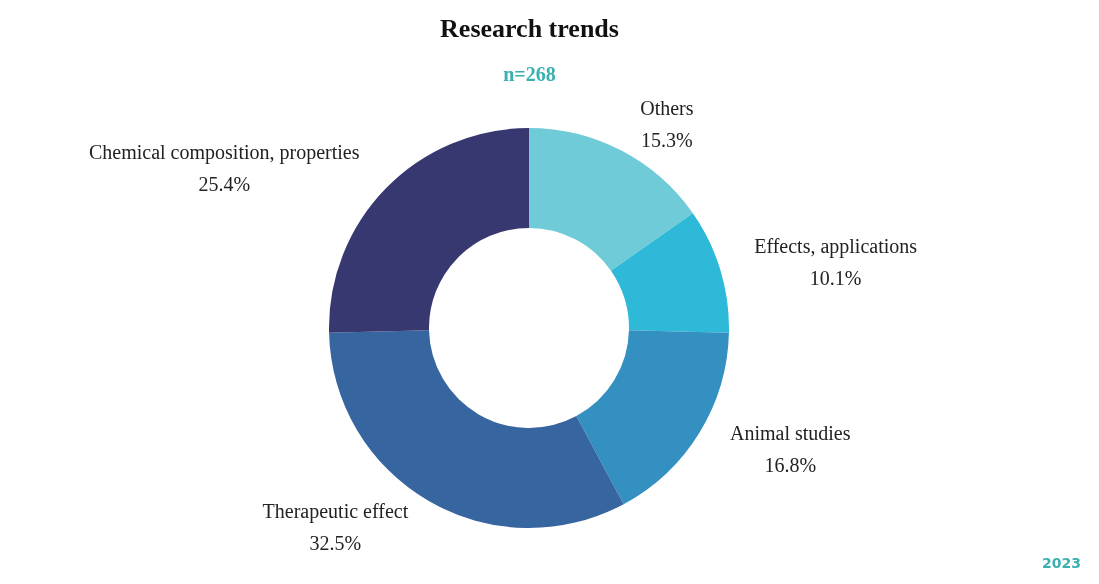  I want to click on chart-title: Research trends, so click(529, 28).